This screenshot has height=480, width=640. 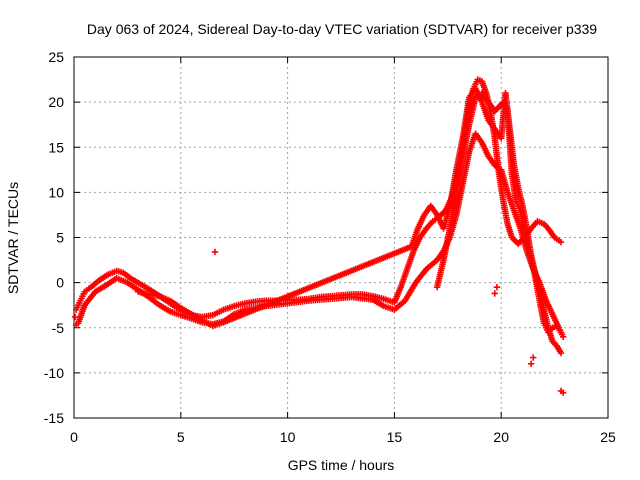 What do you see at coordinates (13, 238) in the screenshot?
I see `y-axis-label: SDTVAR / TECUs` at bounding box center [13, 238].